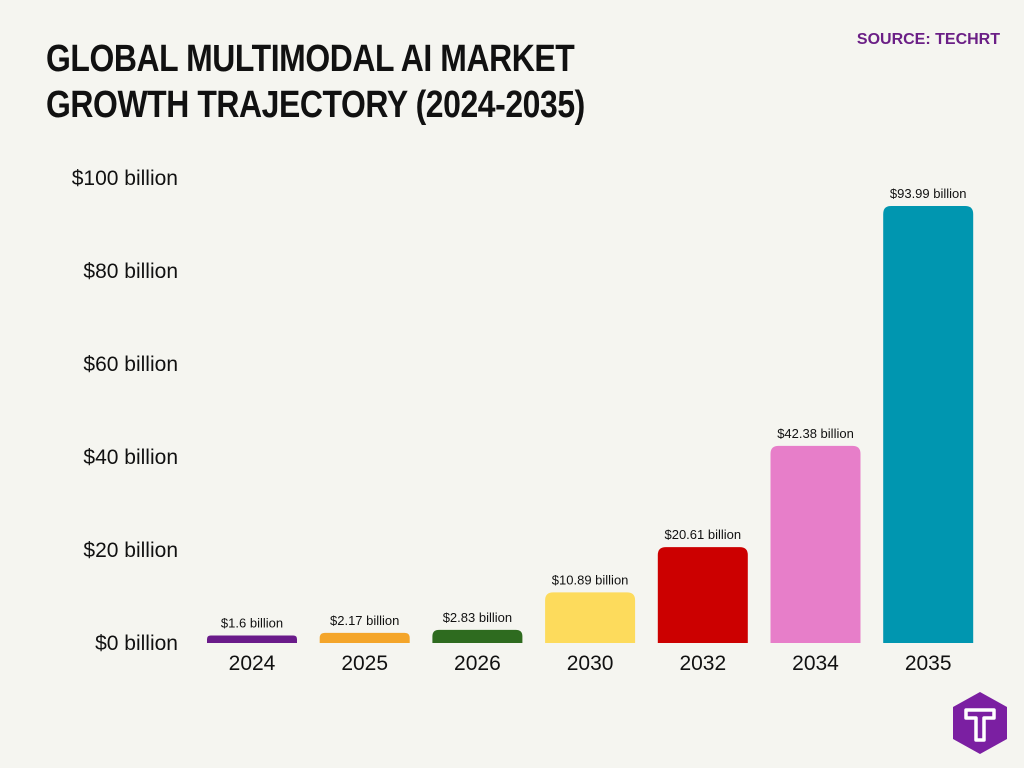 The height and width of the screenshot is (768, 1024). I want to click on y-tick-label: $80 billion, so click(130, 271).